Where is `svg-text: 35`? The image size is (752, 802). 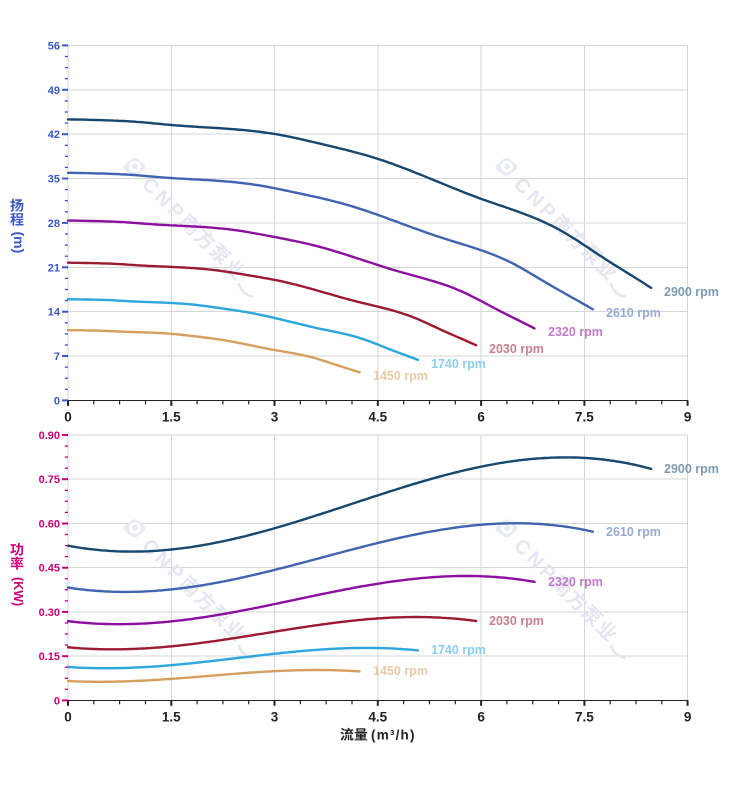
svg-text: 35 is located at coordinates (54, 180).